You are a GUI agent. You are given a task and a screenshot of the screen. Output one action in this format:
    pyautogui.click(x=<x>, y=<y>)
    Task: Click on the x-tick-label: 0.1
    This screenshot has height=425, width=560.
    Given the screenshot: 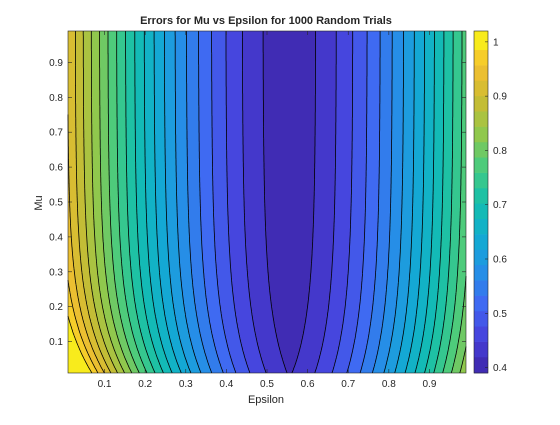 What is the action you would take?
    pyautogui.click(x=105, y=384)
    